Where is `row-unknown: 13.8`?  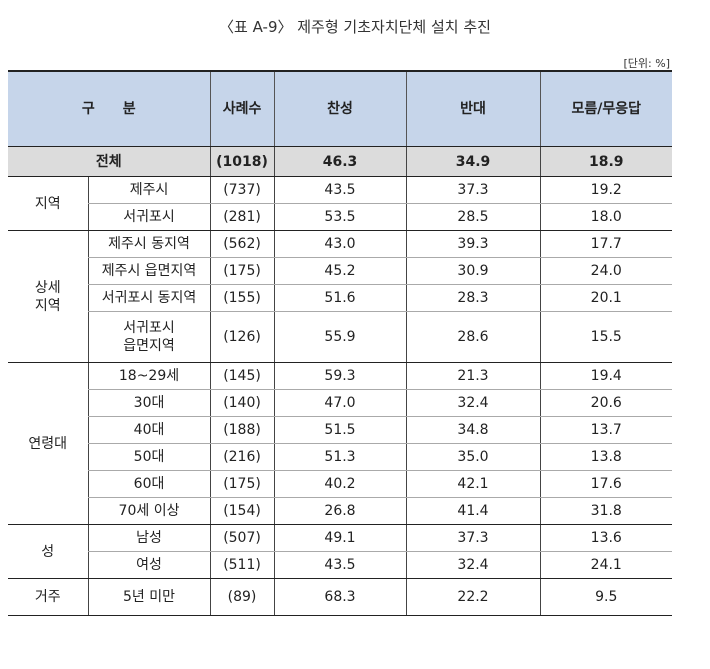
row-unknown: 13.8 is located at coordinates (606, 457).